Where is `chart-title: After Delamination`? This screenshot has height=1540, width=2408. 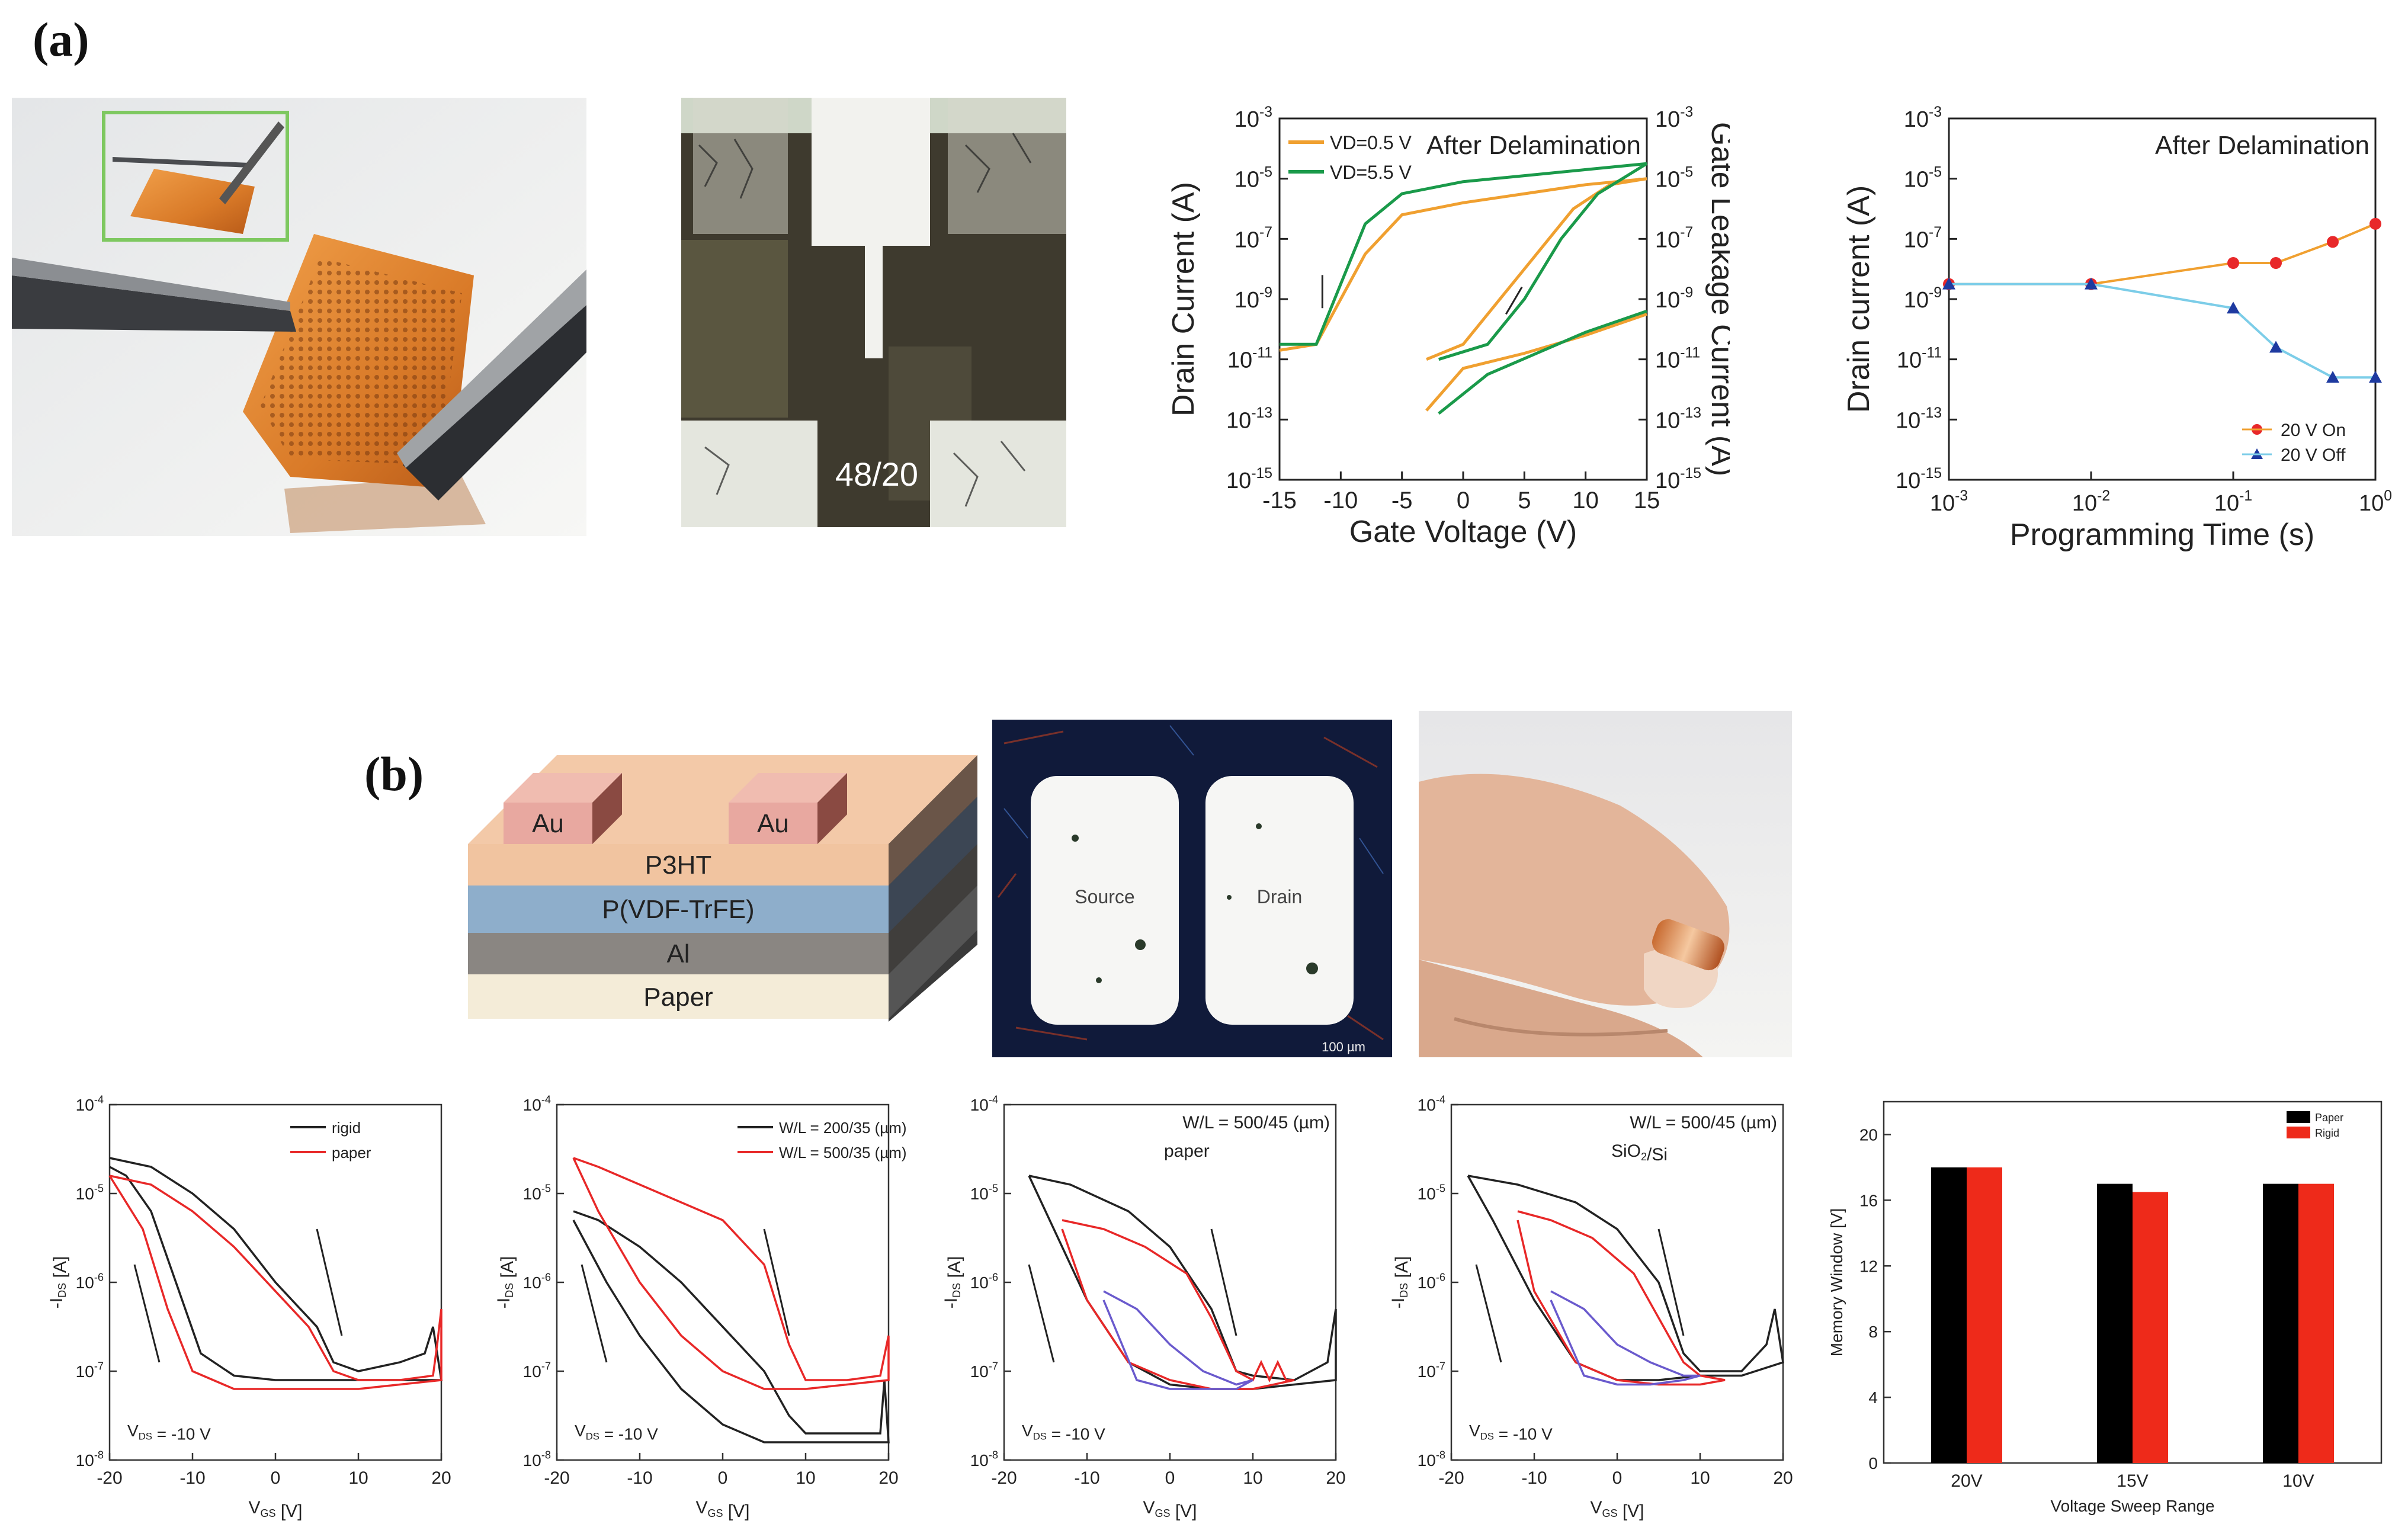
chart-title: After Delamination is located at coordinates (1533, 145).